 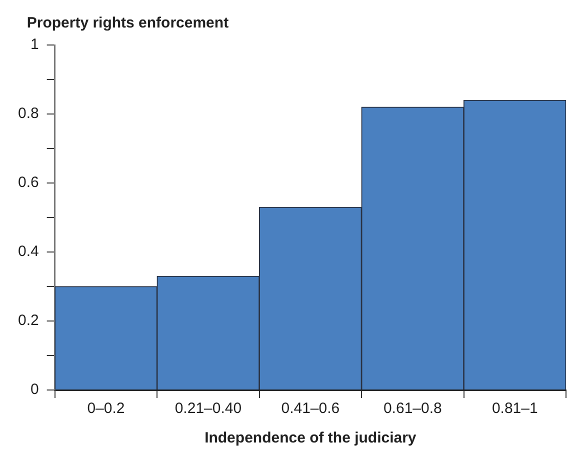 What do you see at coordinates (310, 438) in the screenshot?
I see `x-axis-title: Independence of the judiciary` at bounding box center [310, 438].